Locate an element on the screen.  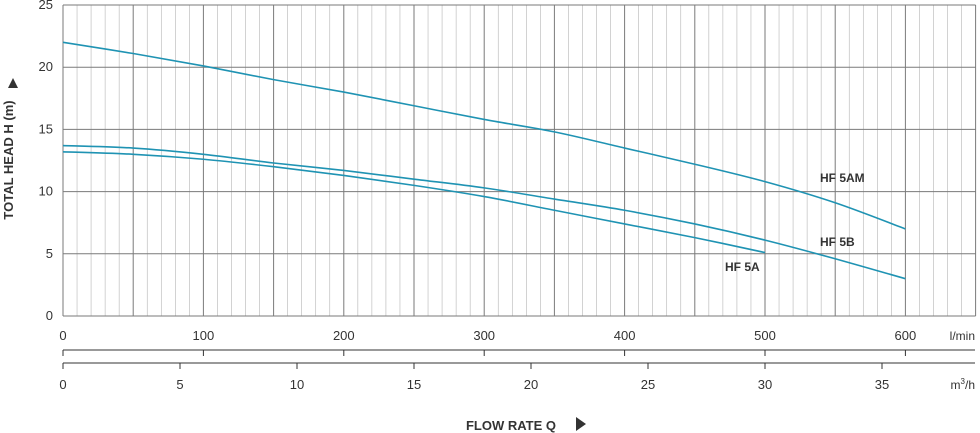
x-secondary-unit-label: m3/h is located at coordinates (963, 384).